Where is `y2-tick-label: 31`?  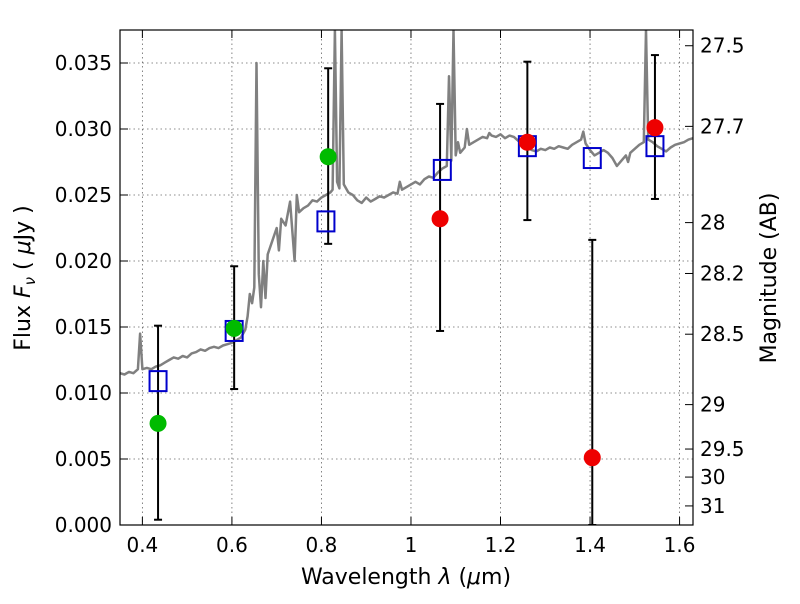
y2-tick-label: 31 is located at coordinates (712, 506).